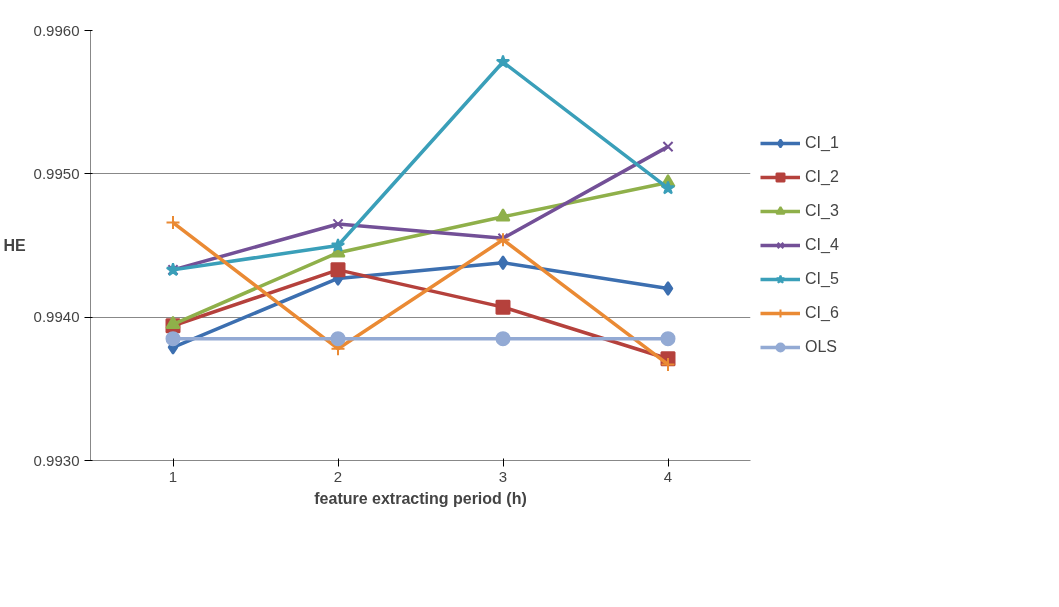  What do you see at coordinates (173, 476) in the screenshot?
I see `x-tick-label: 1` at bounding box center [173, 476].